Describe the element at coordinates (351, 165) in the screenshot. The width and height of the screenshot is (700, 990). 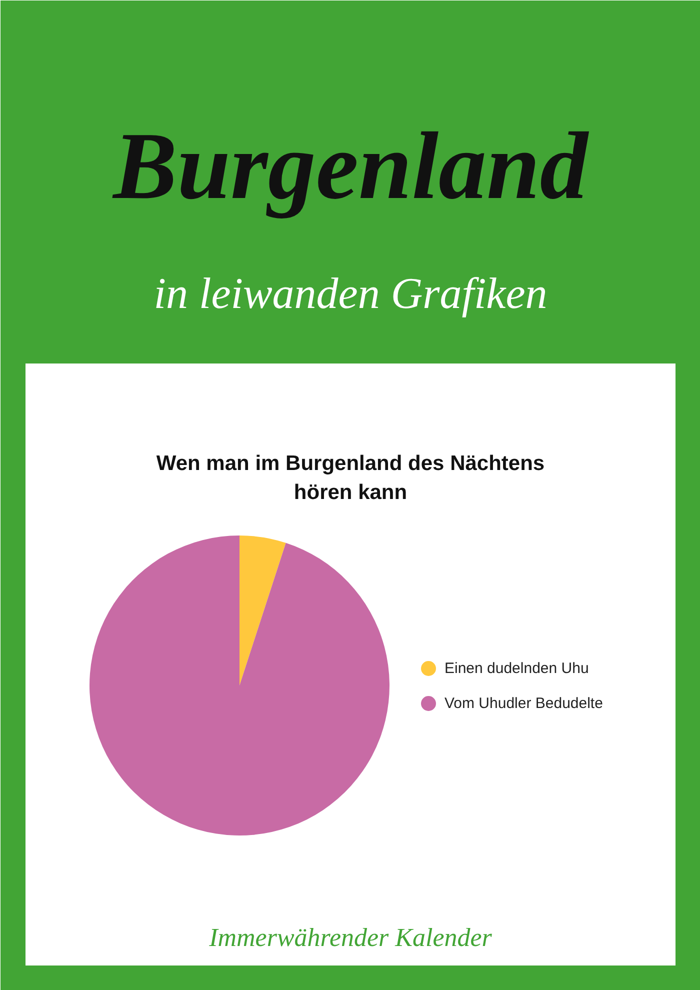
I see `text: Burgenland` at that location.